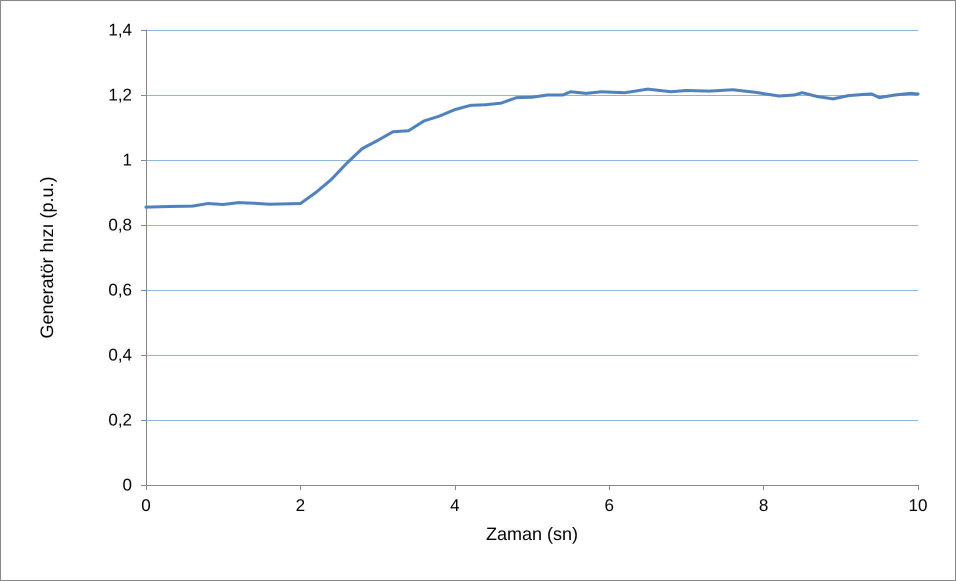  What do you see at coordinates (609, 505) in the screenshot?
I see `x-tick-label: 6` at bounding box center [609, 505].